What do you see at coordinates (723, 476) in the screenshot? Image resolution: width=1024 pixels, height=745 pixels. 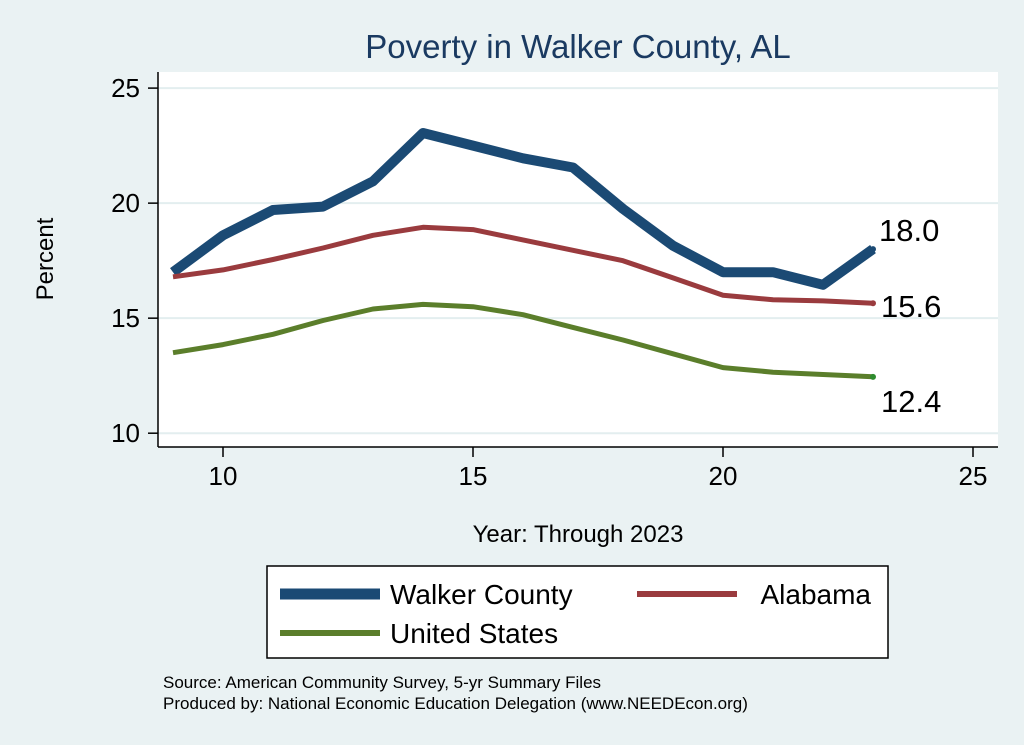 I see `x-tick-label-2: 20` at bounding box center [723, 476].